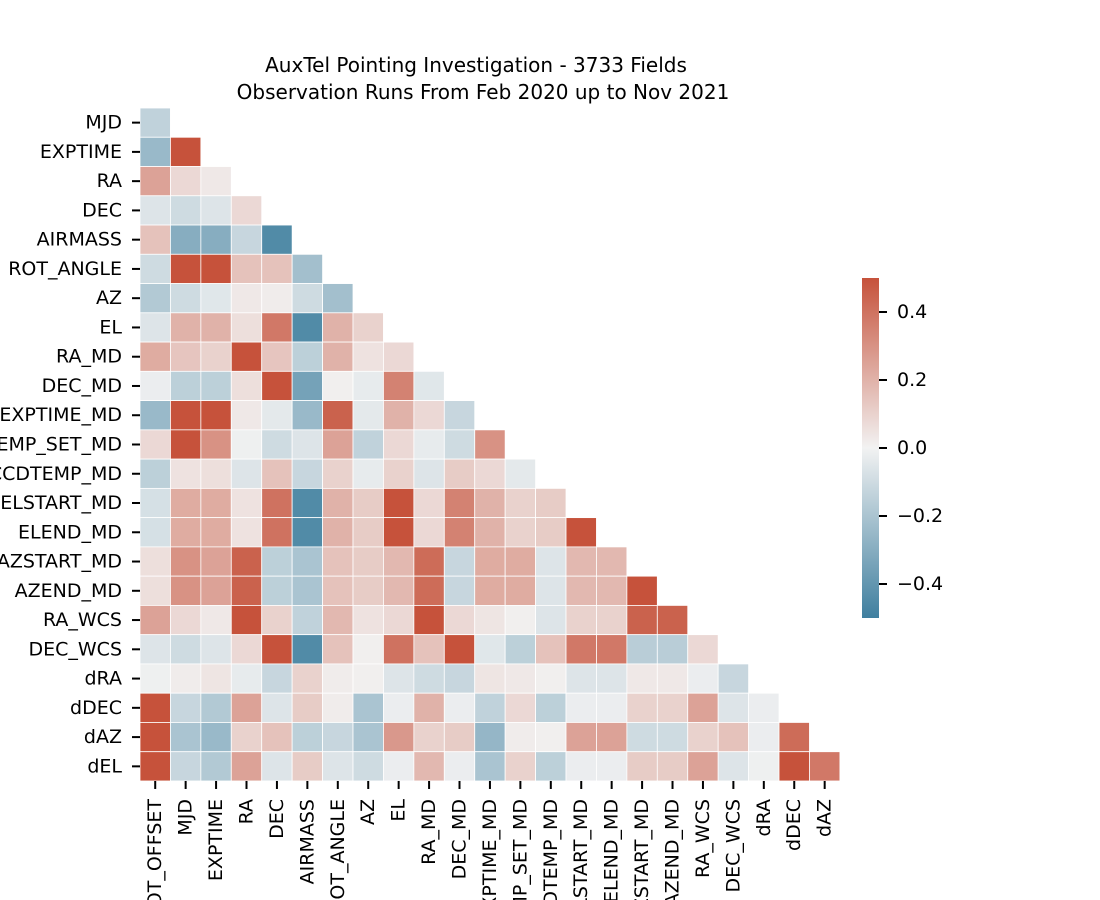  I want to click on x-tick-label: ROT_ANGLE, so click(338, 849).